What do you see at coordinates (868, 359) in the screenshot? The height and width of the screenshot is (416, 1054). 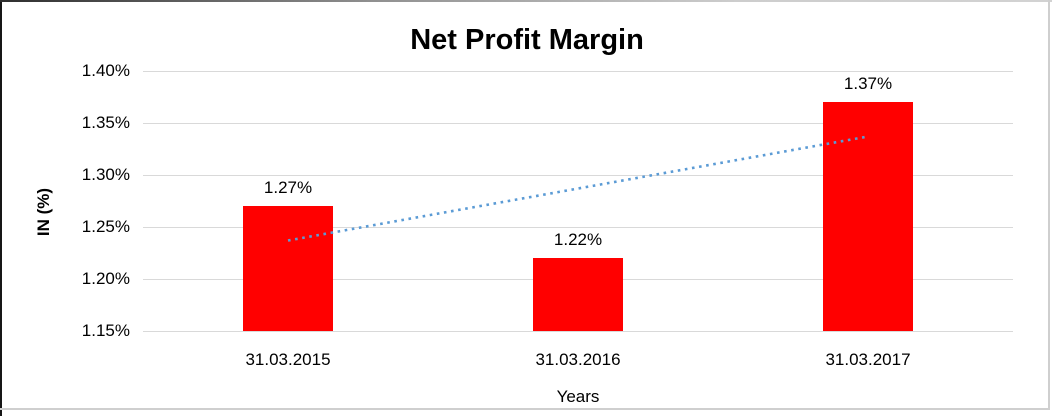 I see `x-tick-label: 31.03.2017` at bounding box center [868, 359].